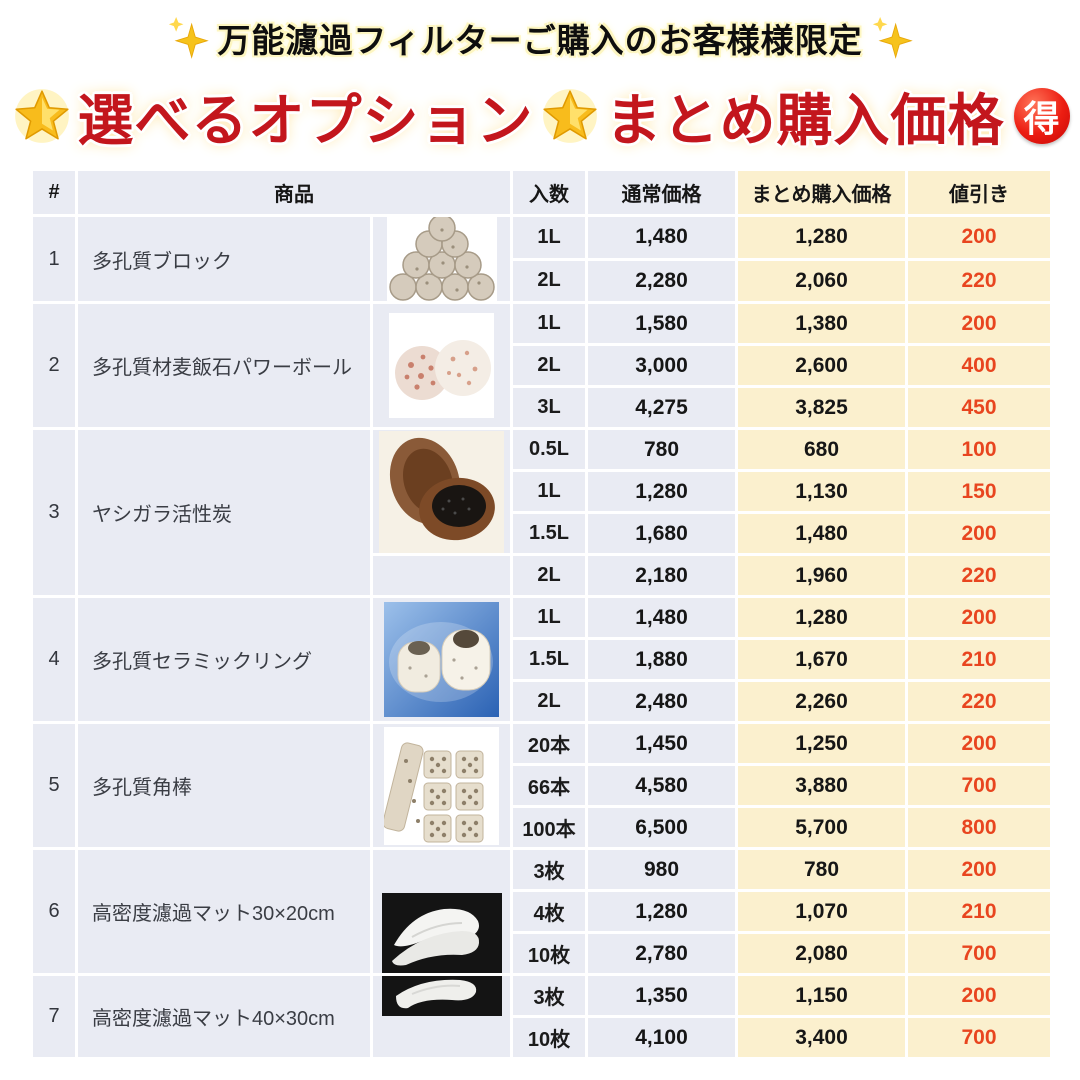 This screenshot has height=1080, width=1080. I want to click on bulk-price-cell: 2,260, so click(821, 701).